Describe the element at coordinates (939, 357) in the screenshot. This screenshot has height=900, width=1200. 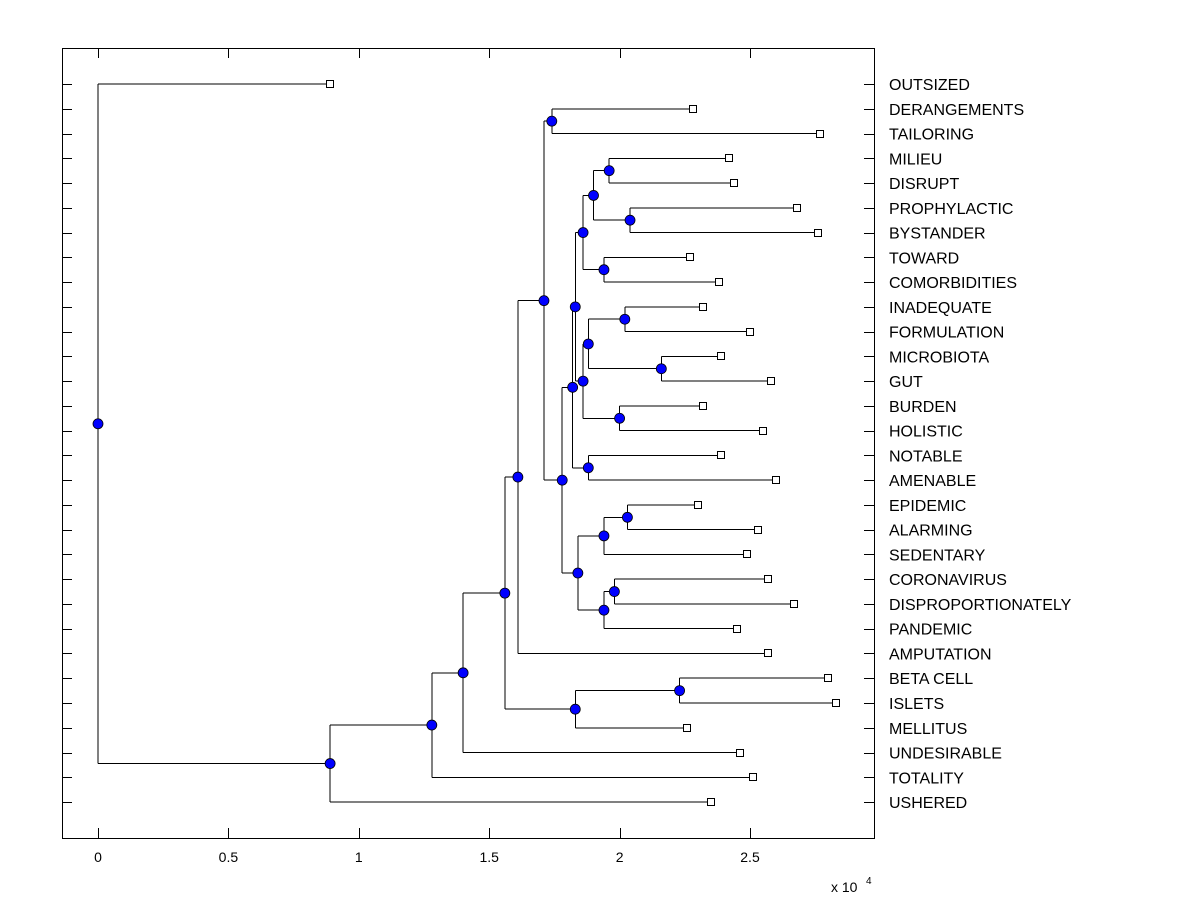
I see `leaf-label: MICROBIOTA` at that location.